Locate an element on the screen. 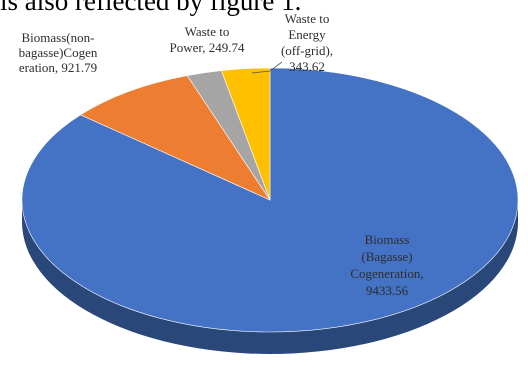 Image resolution: width=528 pixels, height=378 pixels. slice-label: Biomass (Bagasse) Cogeneration, 9433.56 is located at coordinates (386, 265).